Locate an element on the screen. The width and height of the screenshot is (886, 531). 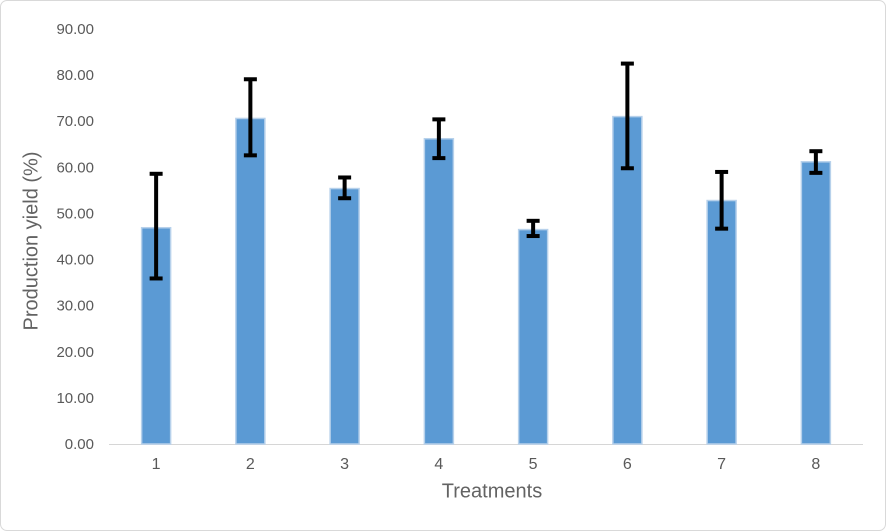
x-tick-label: 8 is located at coordinates (815, 464).